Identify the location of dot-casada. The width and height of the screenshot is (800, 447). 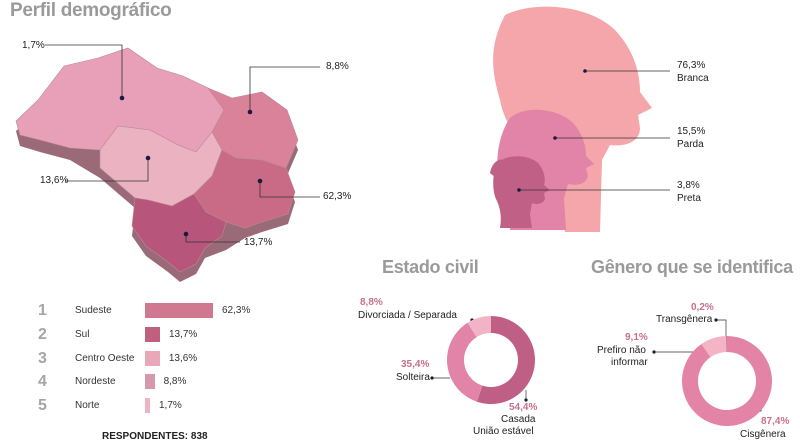
(526, 400).